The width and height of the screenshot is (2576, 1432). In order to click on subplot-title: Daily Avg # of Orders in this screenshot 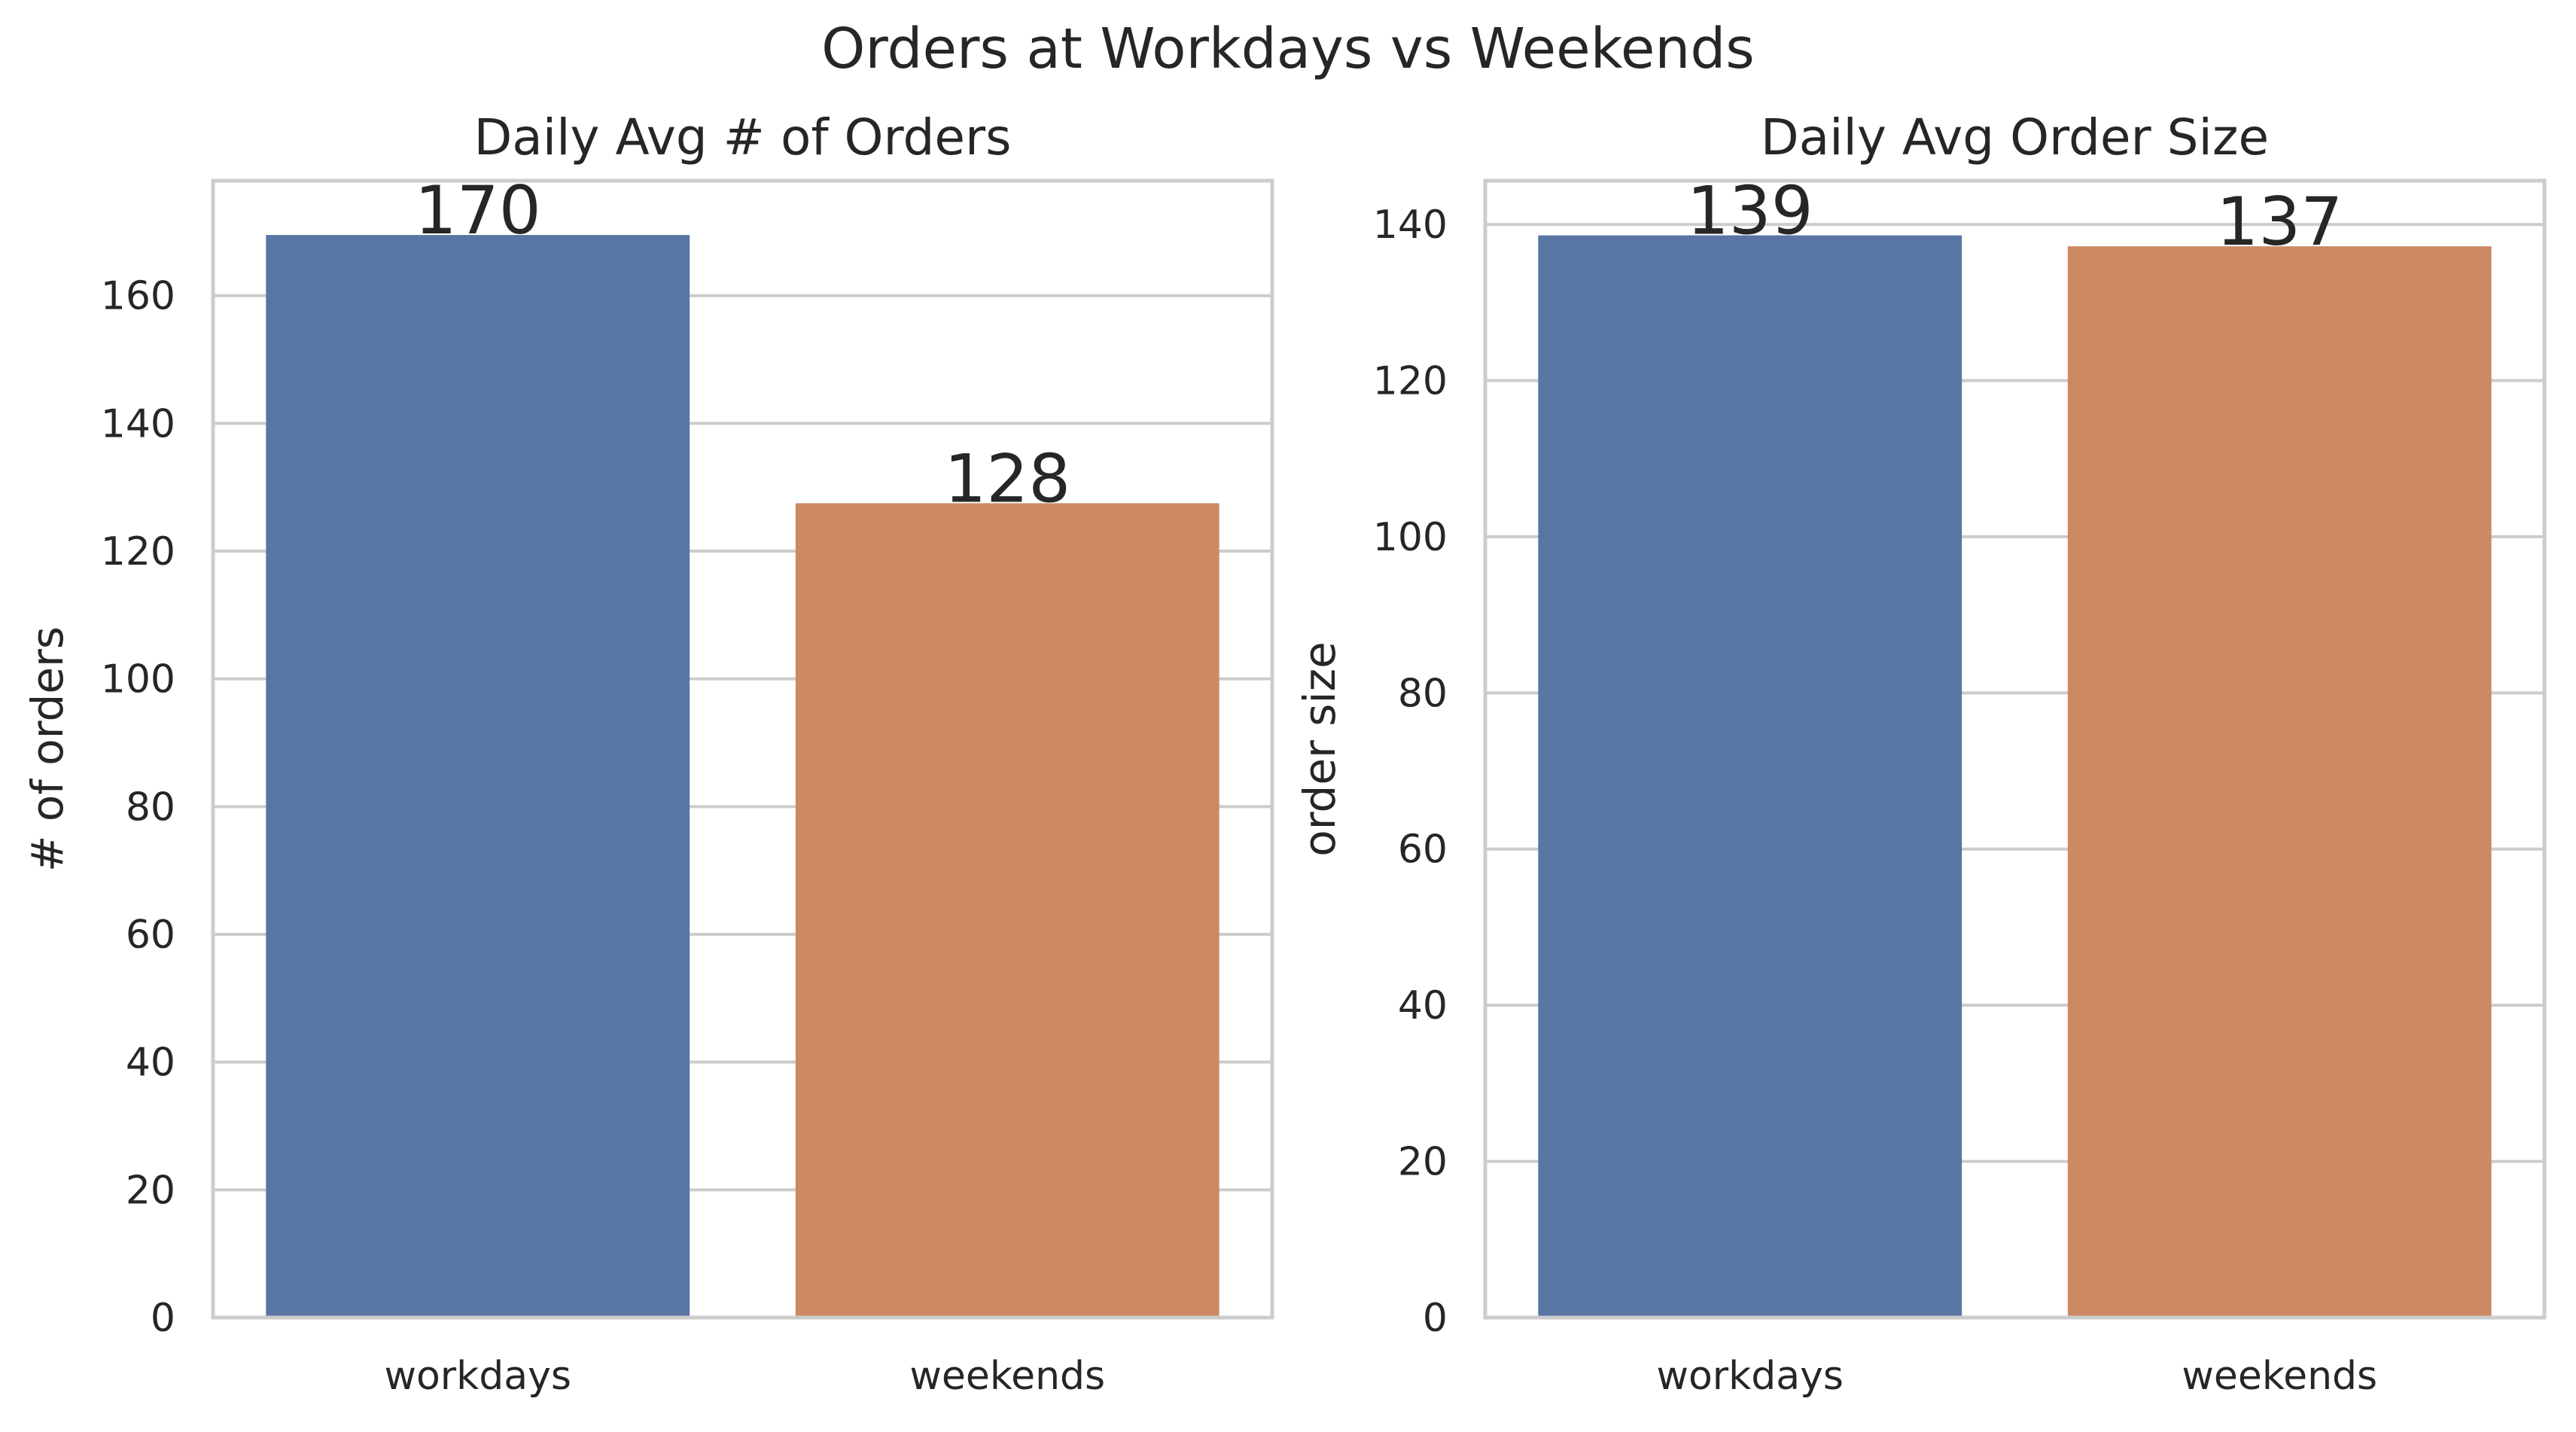, I will do `click(742, 137)`.